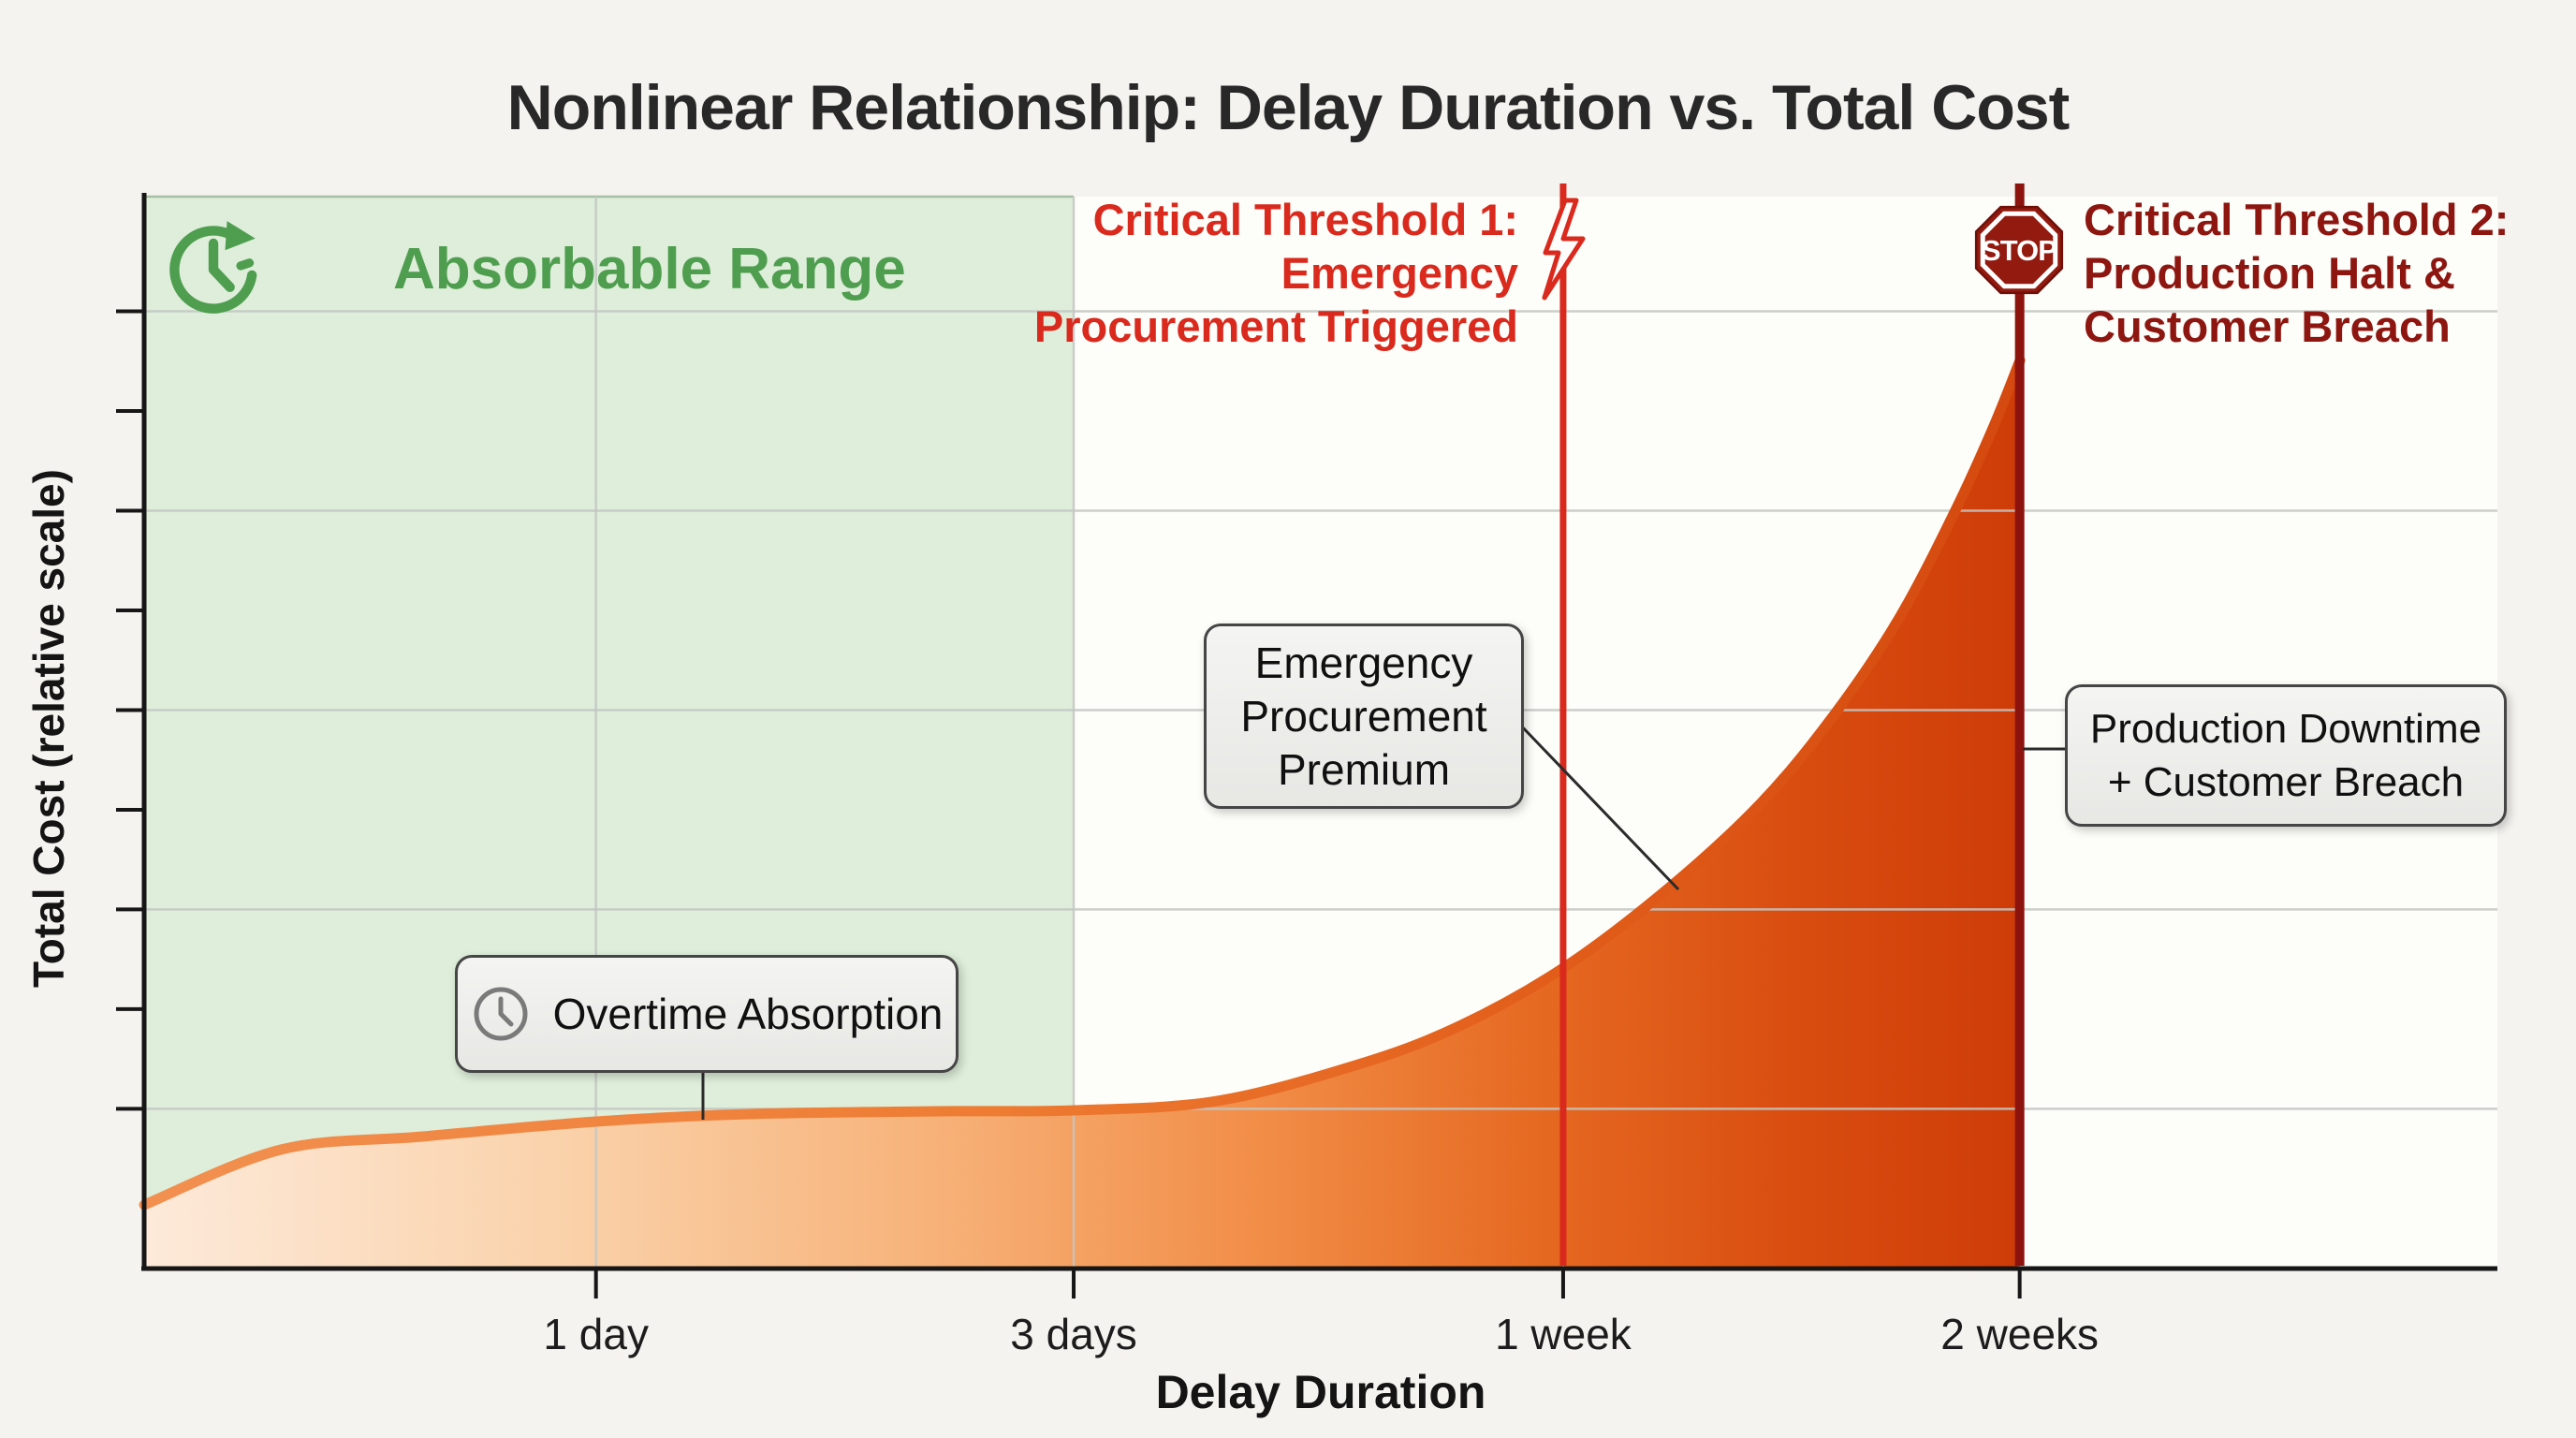 The height and width of the screenshot is (1438, 2576). What do you see at coordinates (596, 1334) in the screenshot?
I see `x-tick-label: 1 day` at bounding box center [596, 1334].